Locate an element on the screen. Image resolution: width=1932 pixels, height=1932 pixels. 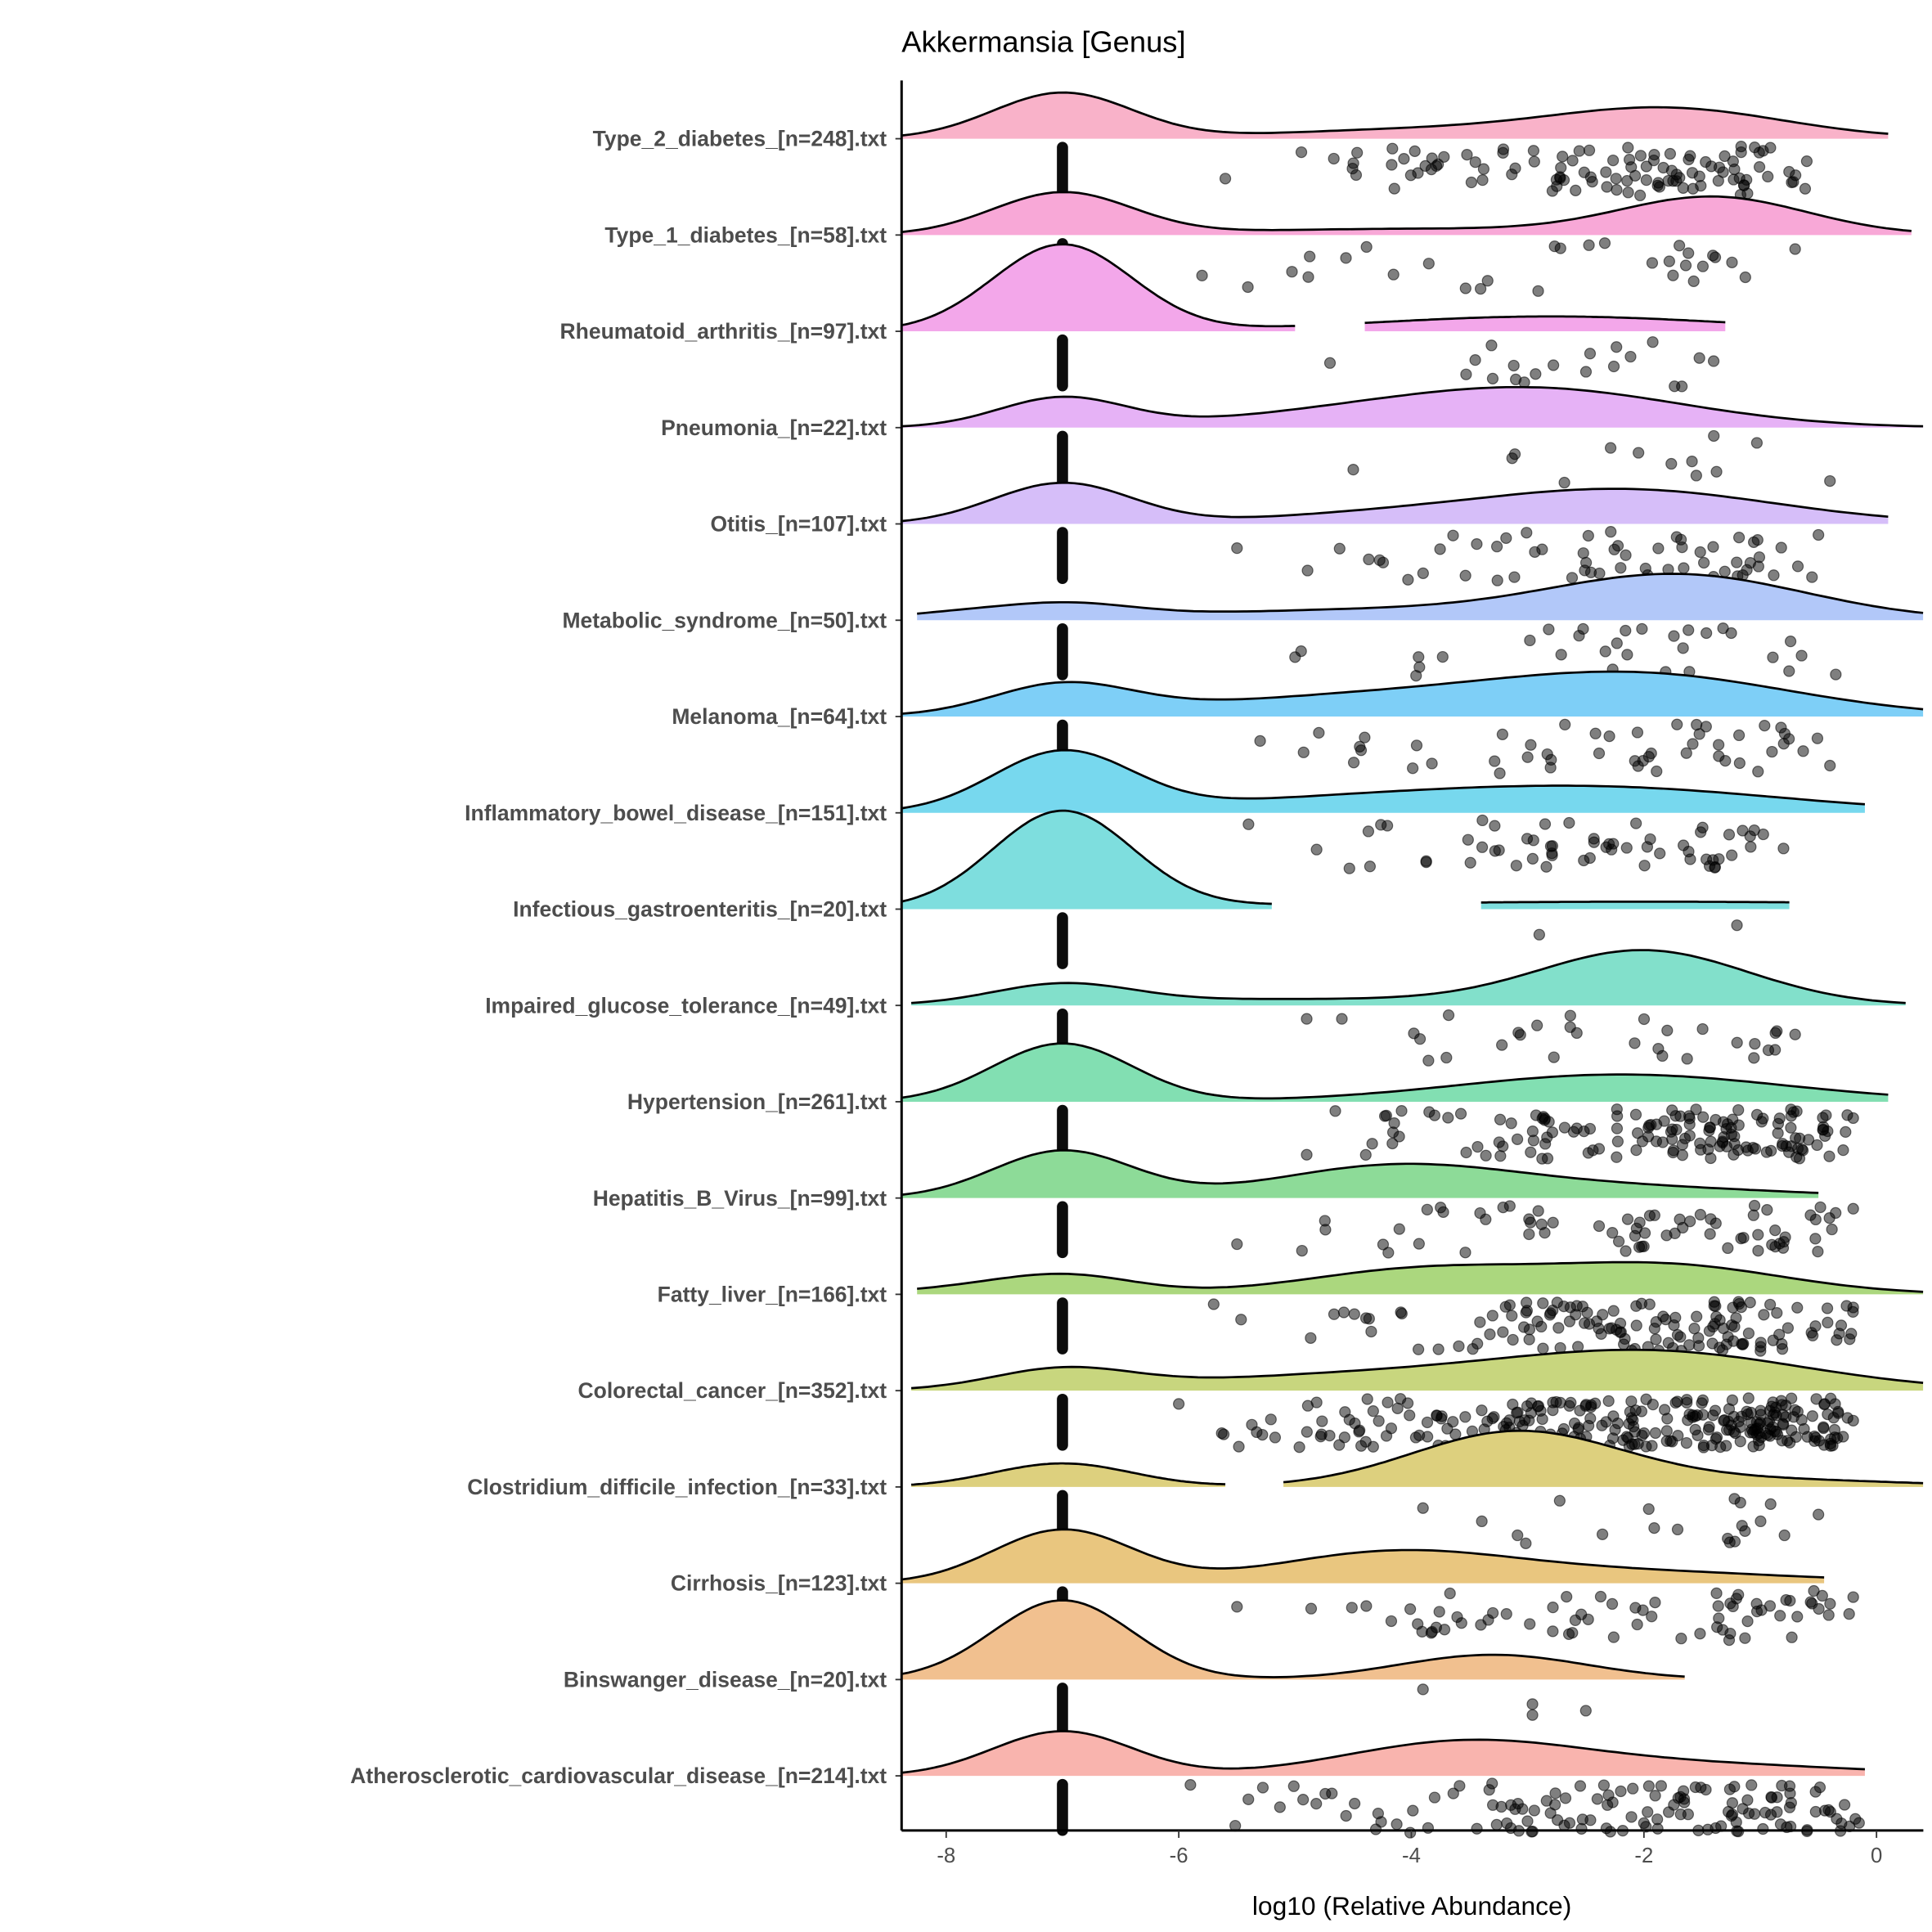
y-tick-label: Pneumonia_[n=22].txt is located at coordinates (774, 428).